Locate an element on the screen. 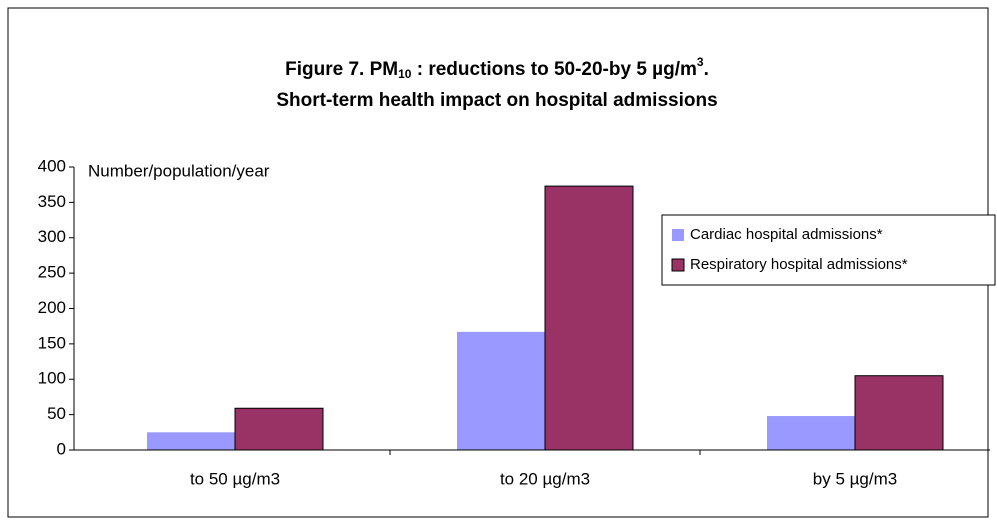  y-tick-label: 350 is located at coordinates (52, 201).